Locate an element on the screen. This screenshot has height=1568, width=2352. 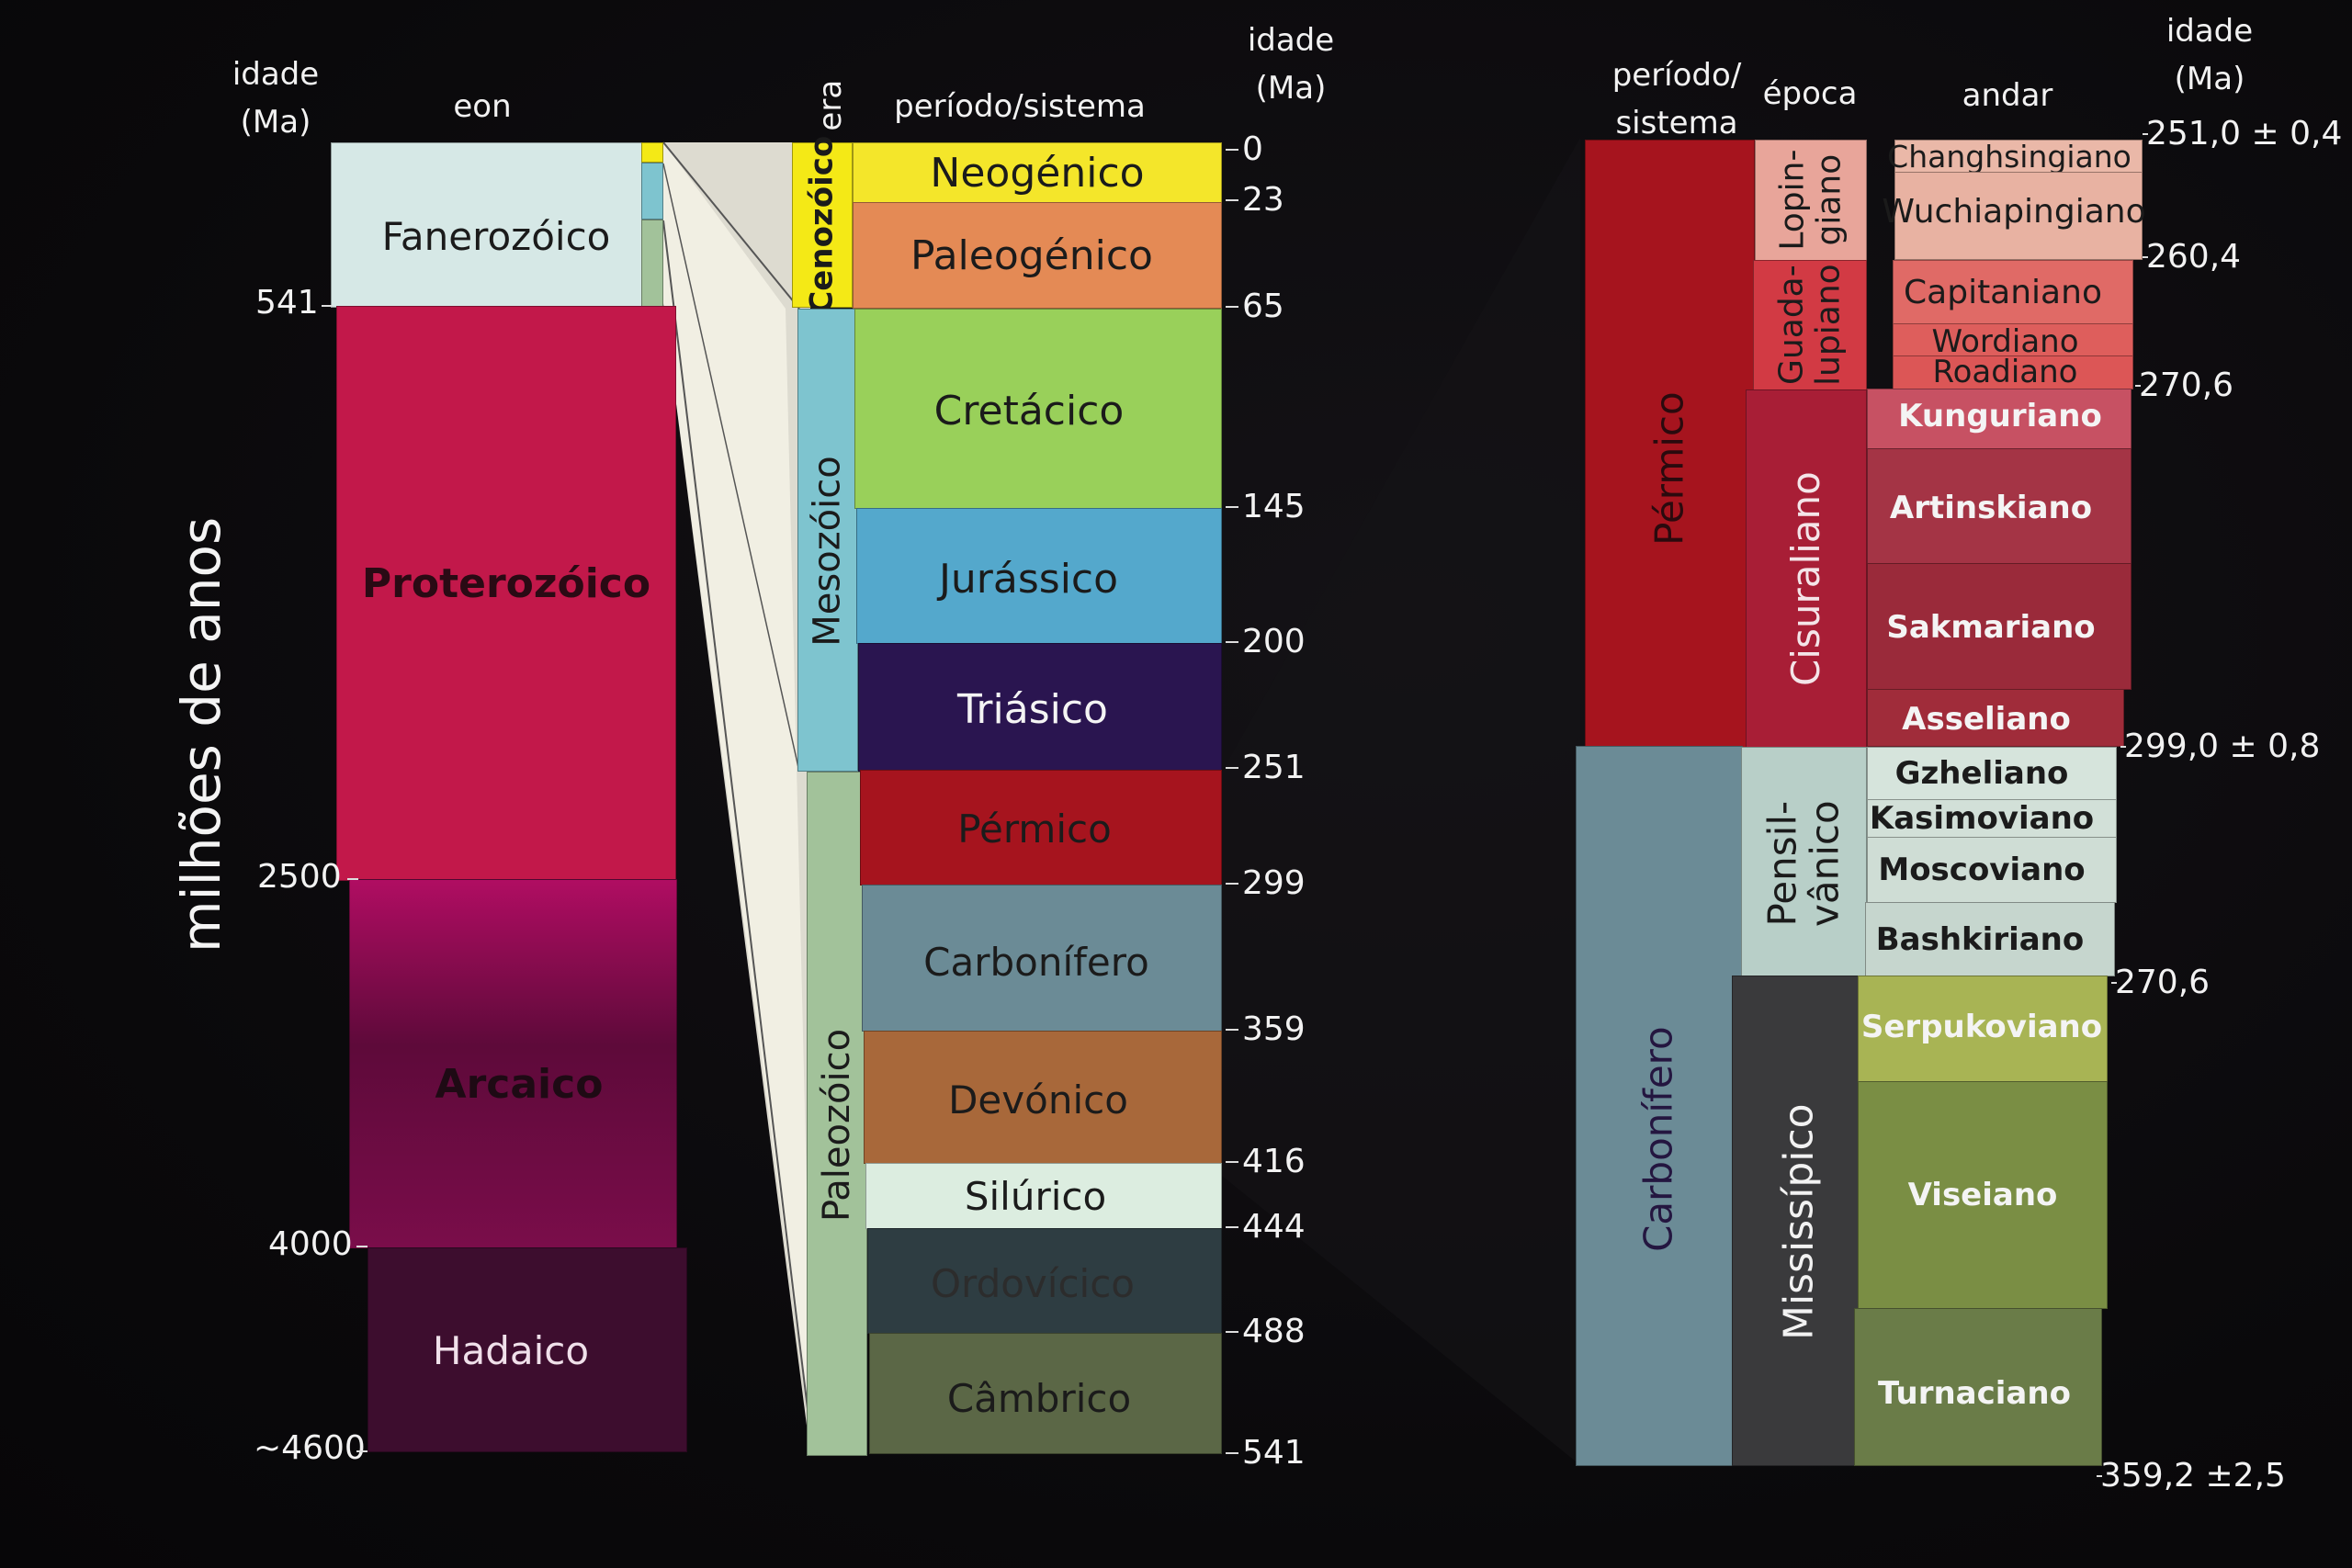
stage-sakmariano is located at coordinates (2000, 626).